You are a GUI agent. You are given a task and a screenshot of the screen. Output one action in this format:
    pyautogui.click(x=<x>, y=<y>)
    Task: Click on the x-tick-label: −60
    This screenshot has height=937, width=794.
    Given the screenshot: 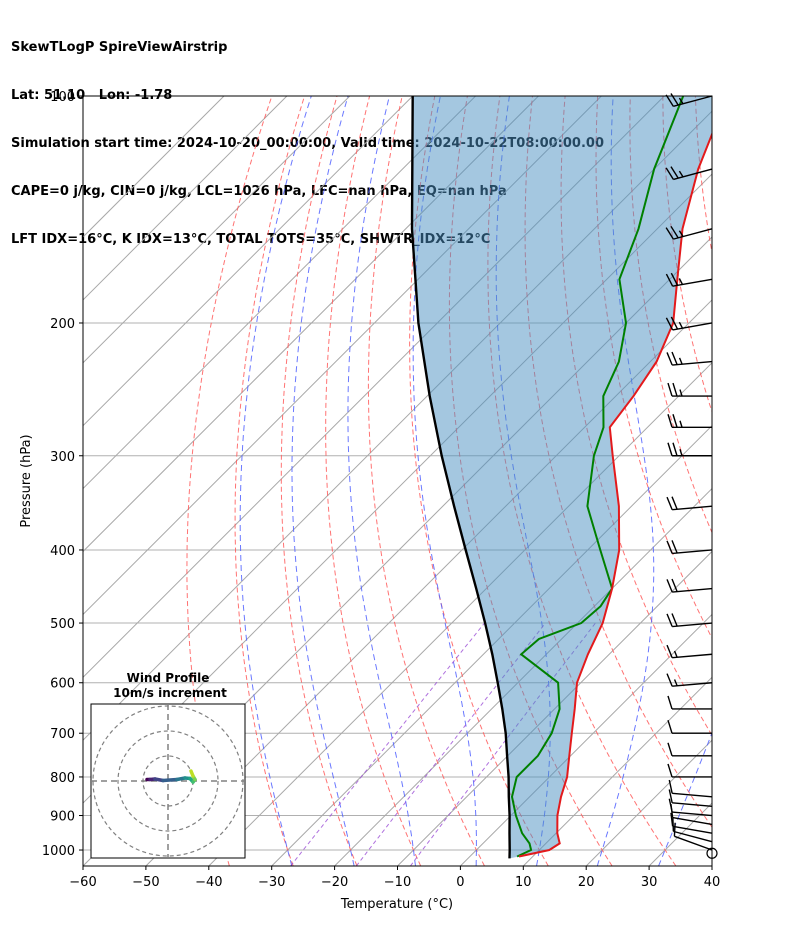 What is the action you would take?
    pyautogui.click(x=82, y=882)
    